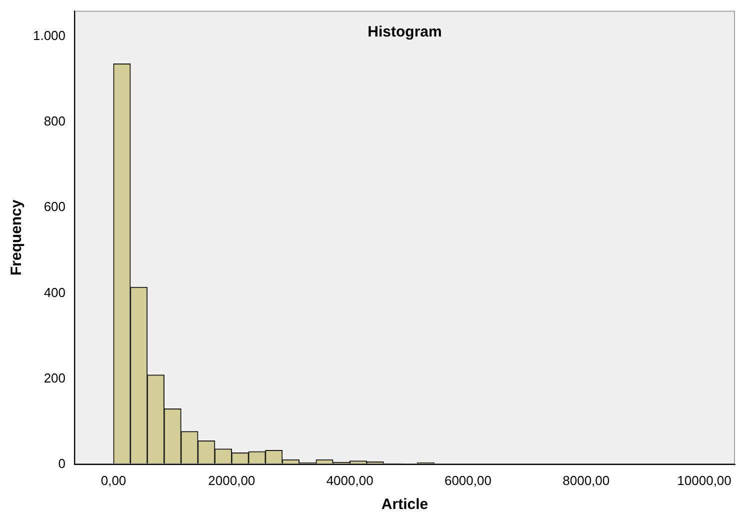 This screenshot has width=738, height=522. What do you see at coordinates (404, 505) in the screenshot?
I see `x-axis-title: Article` at bounding box center [404, 505].